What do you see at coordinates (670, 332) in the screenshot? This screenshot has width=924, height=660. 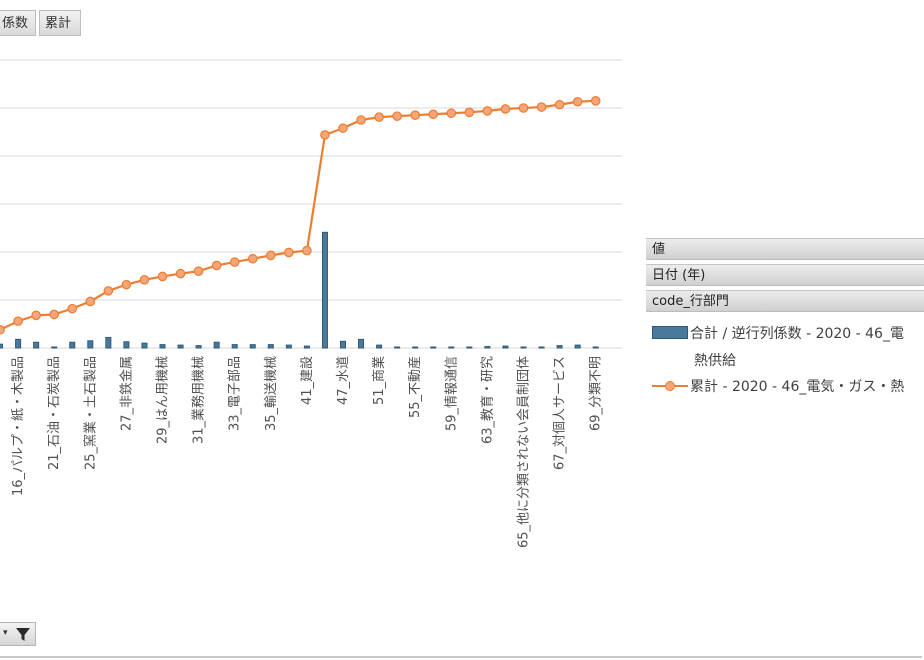 I see `bar-swatch-icon` at bounding box center [670, 332].